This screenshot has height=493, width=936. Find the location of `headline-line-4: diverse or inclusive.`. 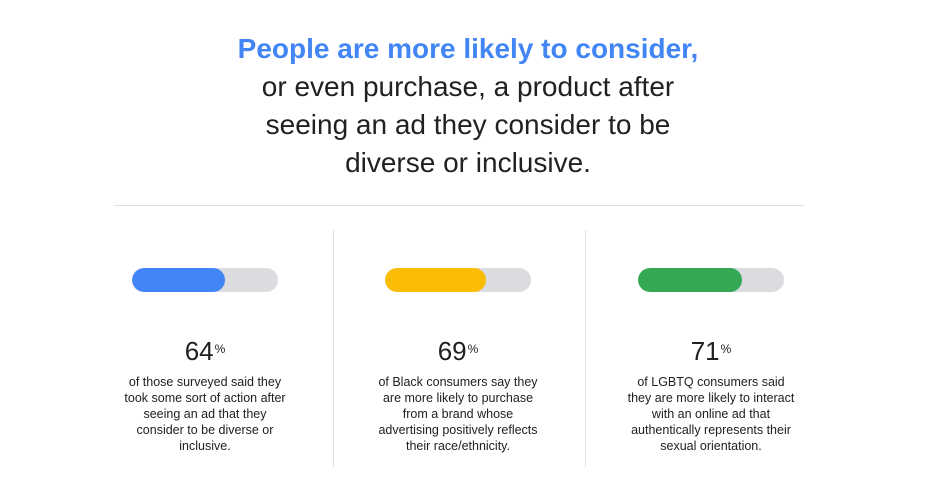

headline-line-4: diverse or inclusive. is located at coordinates (468, 162).